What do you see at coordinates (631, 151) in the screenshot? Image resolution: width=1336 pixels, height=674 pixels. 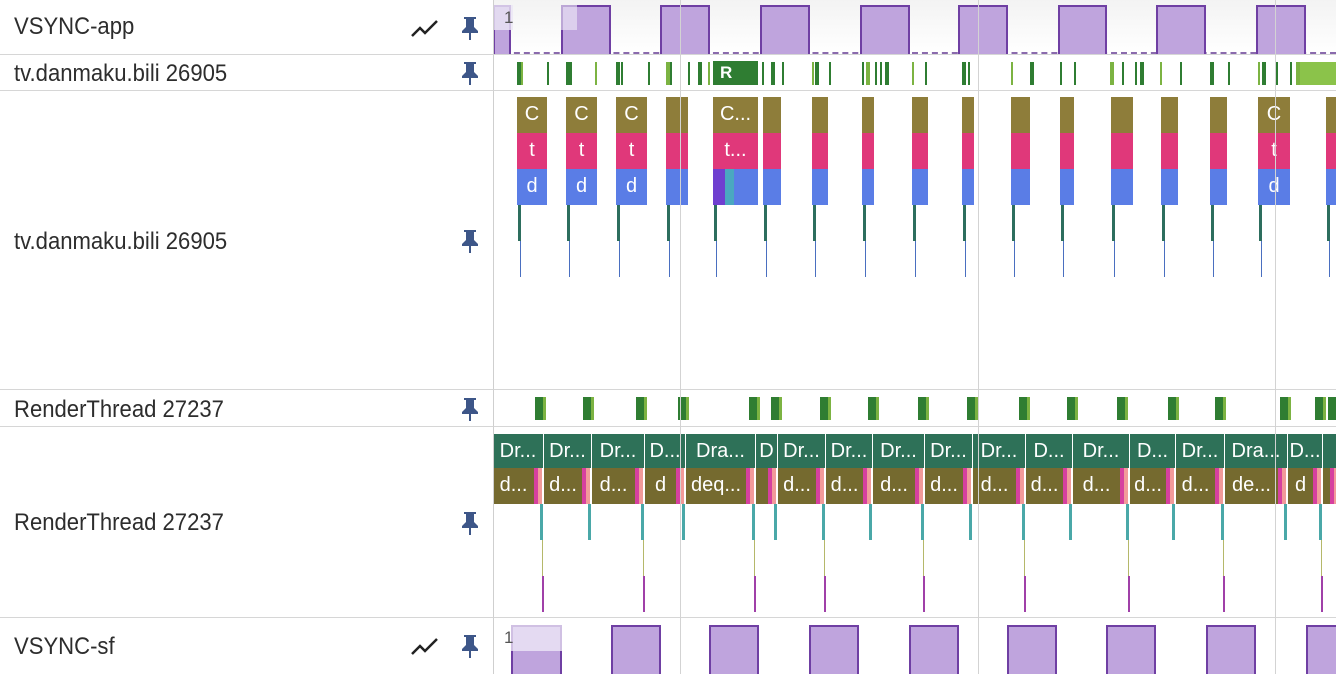 I see `slice-traversal: t` at bounding box center [631, 151].